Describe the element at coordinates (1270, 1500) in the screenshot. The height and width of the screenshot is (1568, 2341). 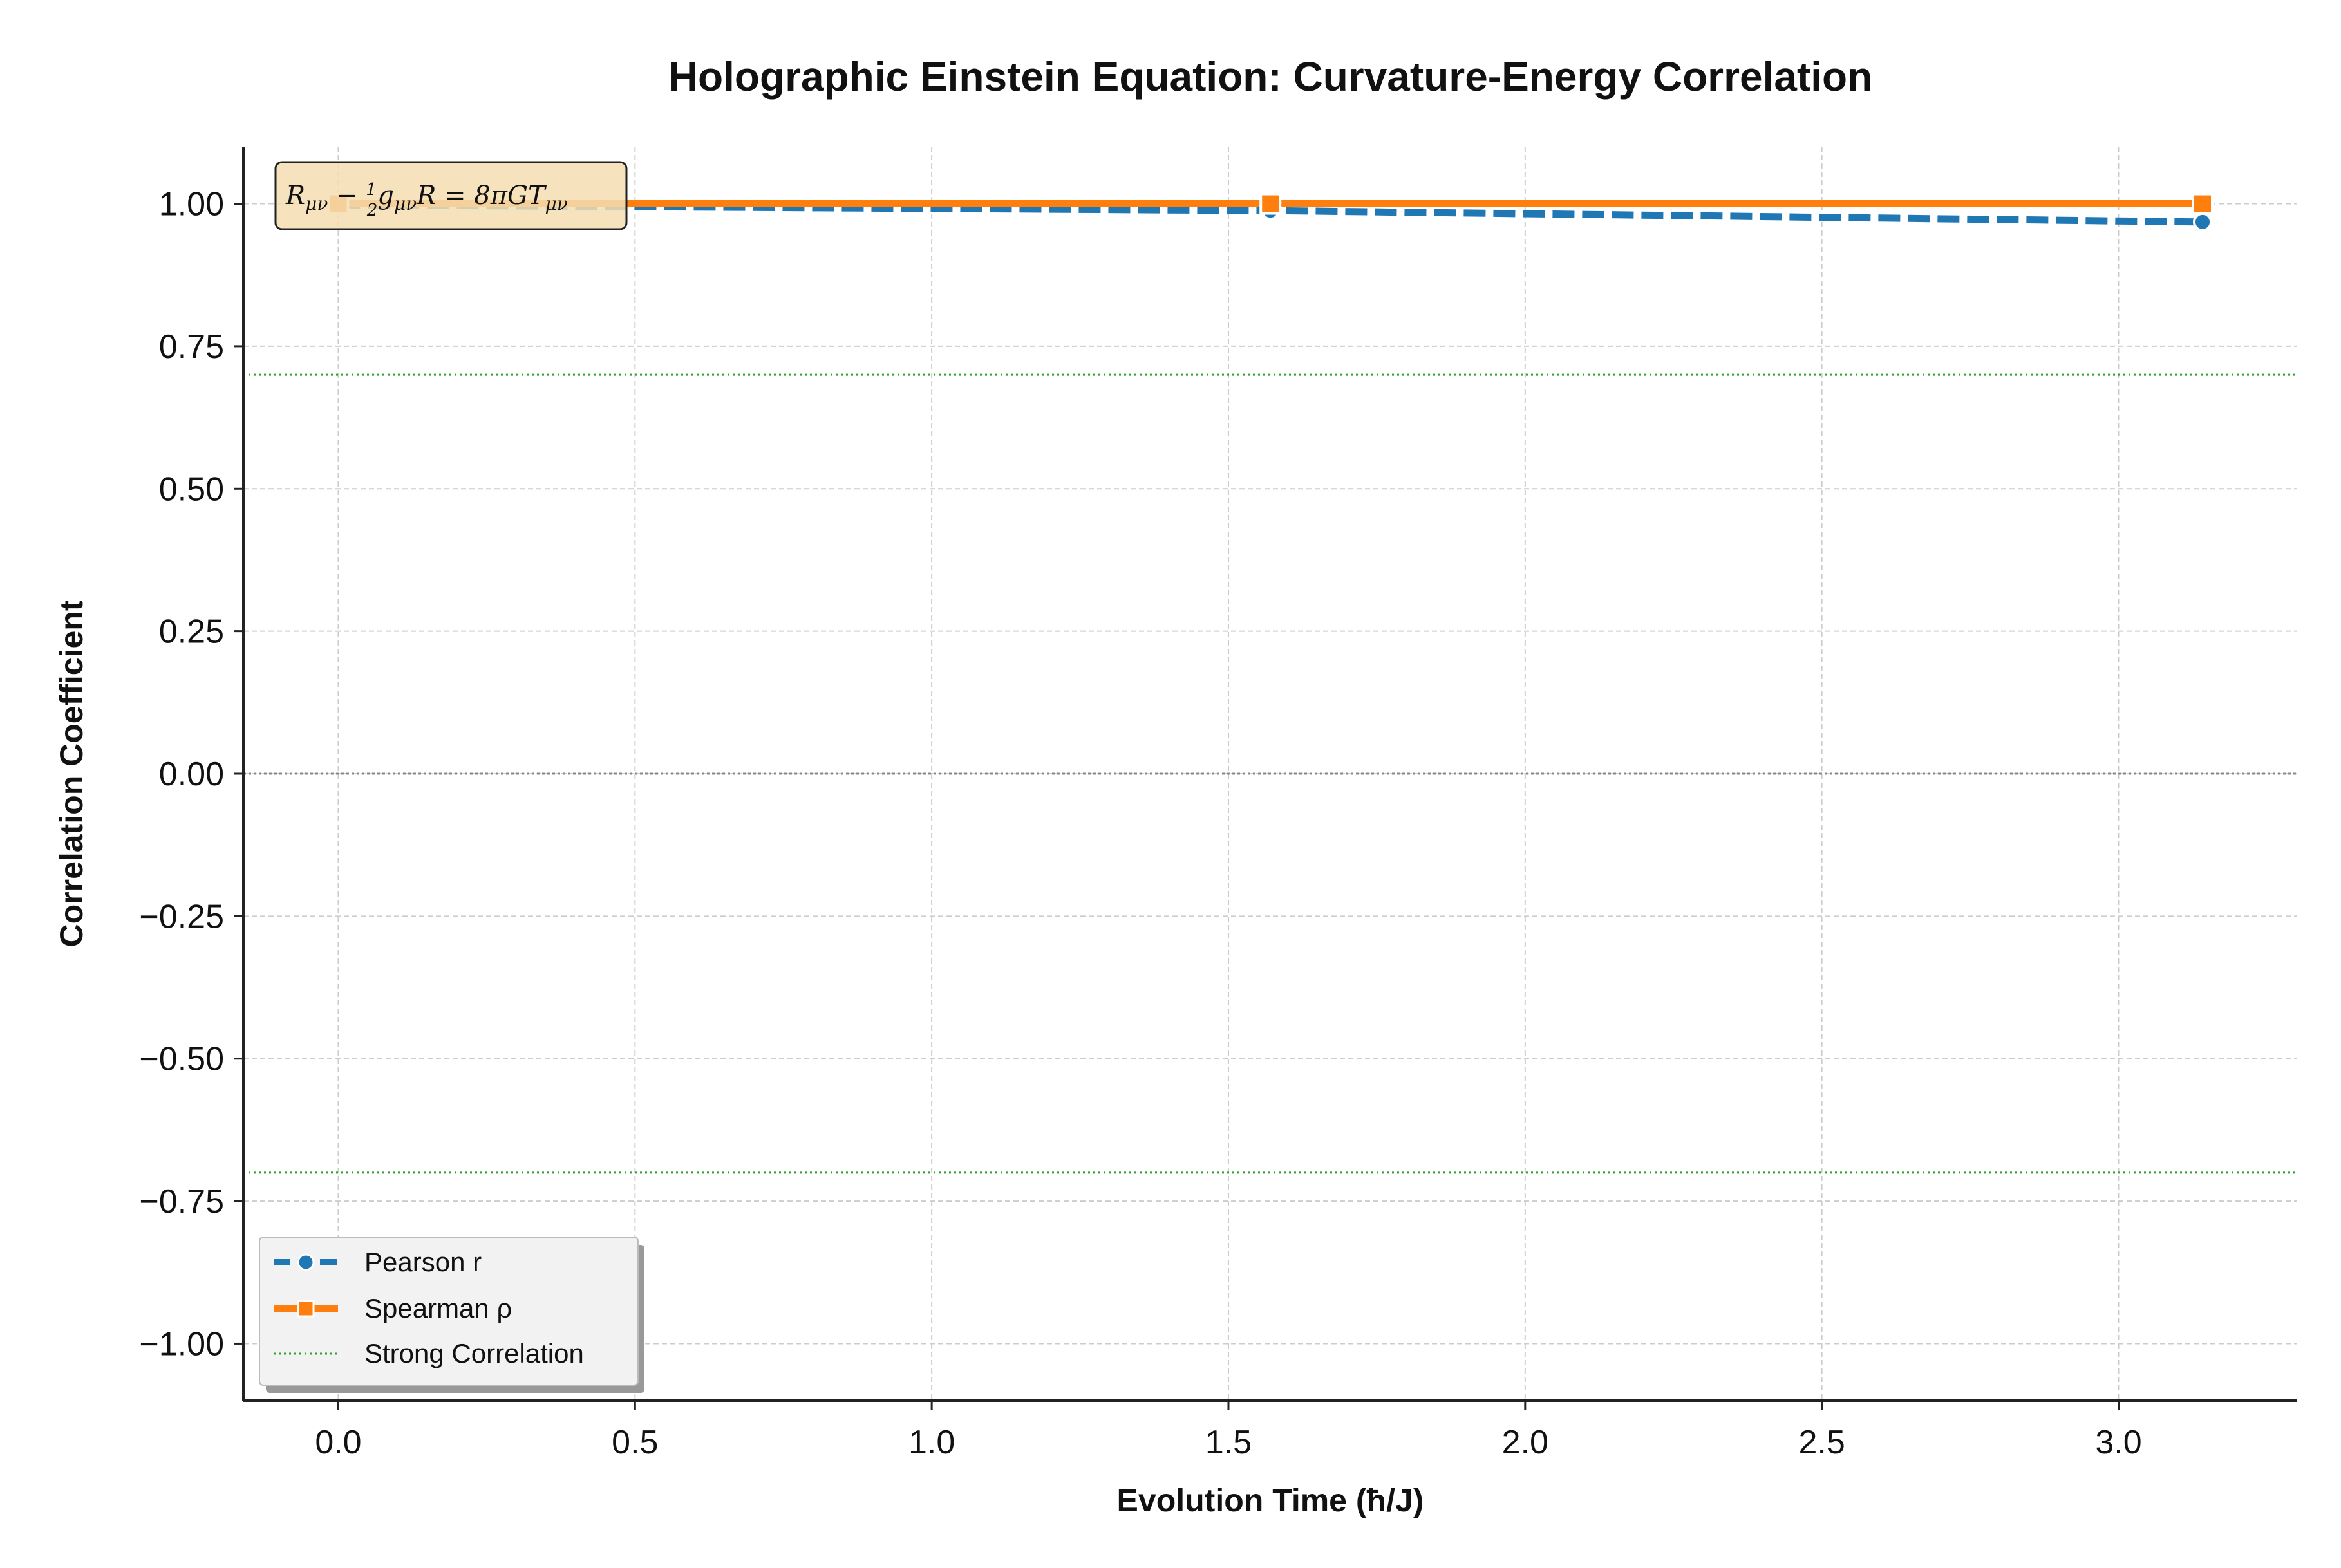
I see `x-axis-label: Evolution Time (ħ/J)` at that location.